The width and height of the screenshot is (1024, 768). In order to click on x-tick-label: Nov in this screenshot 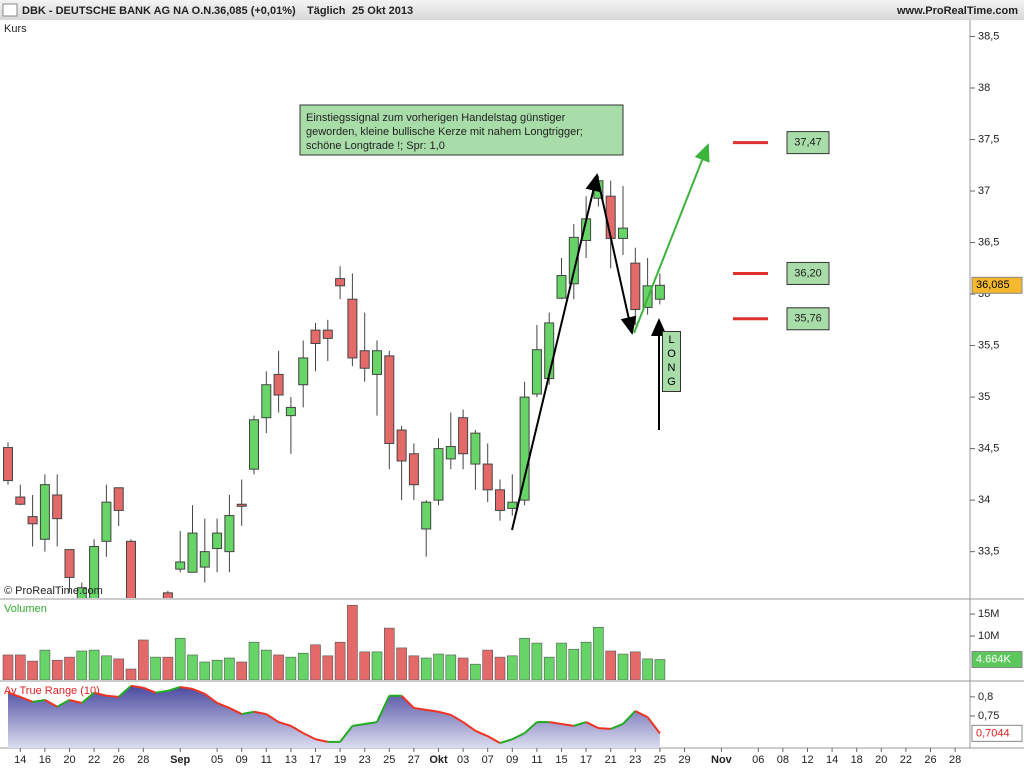, I will do `click(722, 760)`.